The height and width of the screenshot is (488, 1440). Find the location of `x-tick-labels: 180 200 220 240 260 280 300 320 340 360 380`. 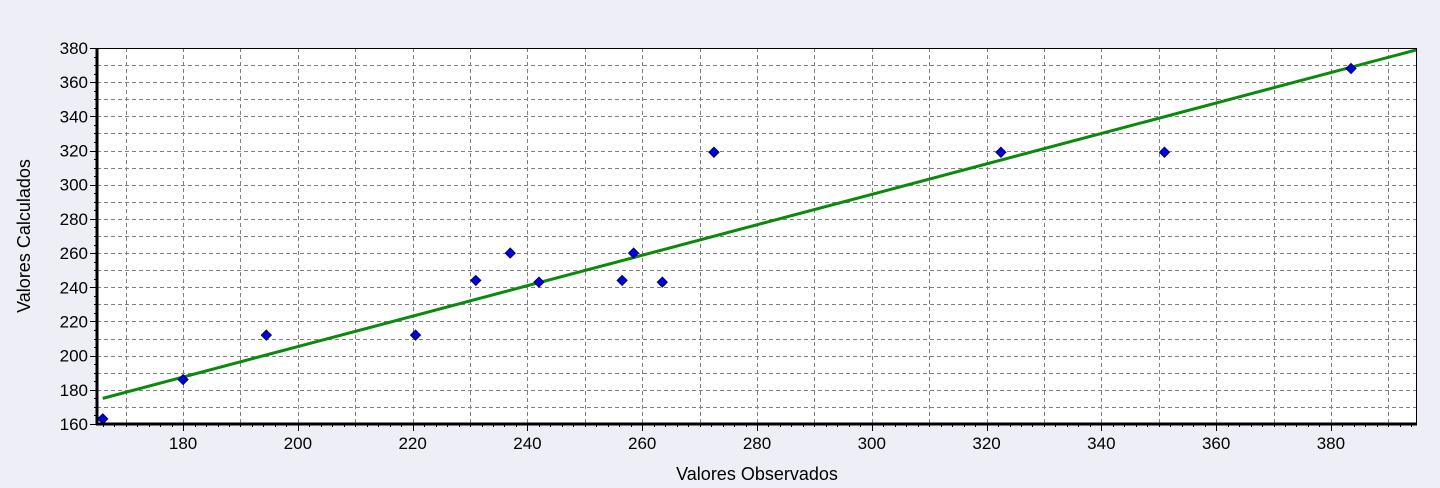

x-tick-labels: 180 200 220 240 260 280 300 320 340 360 380 is located at coordinates (757, 443).